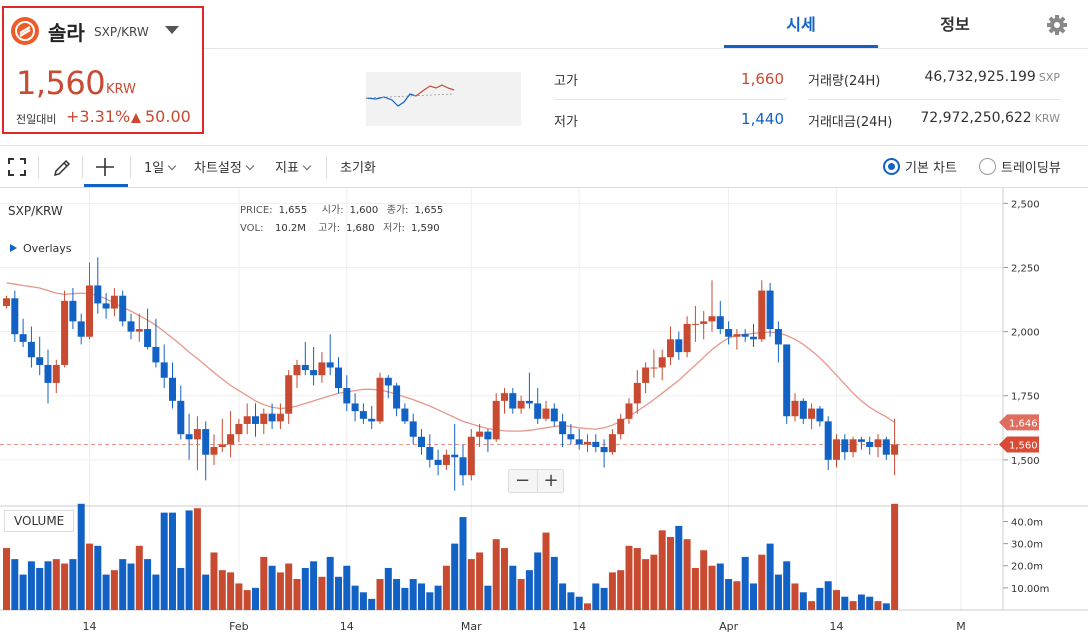  What do you see at coordinates (66, 33) in the screenshot?
I see `coin-name: 솔라` at bounding box center [66, 33].